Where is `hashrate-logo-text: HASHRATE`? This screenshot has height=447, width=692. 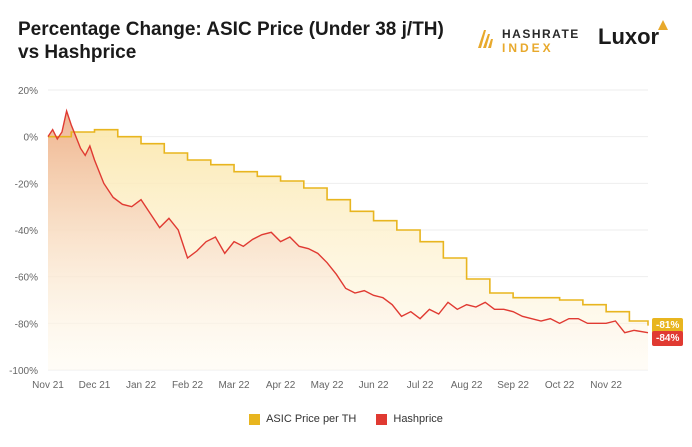 hashrate-logo-text: HASHRATE is located at coordinates (541, 34).